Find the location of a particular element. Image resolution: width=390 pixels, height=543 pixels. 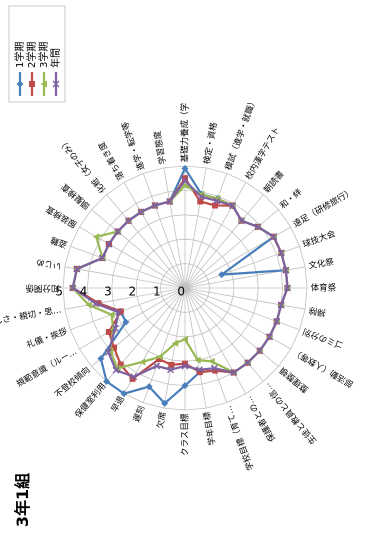

axis-label: 掃除 is located at coordinates (316, 311).